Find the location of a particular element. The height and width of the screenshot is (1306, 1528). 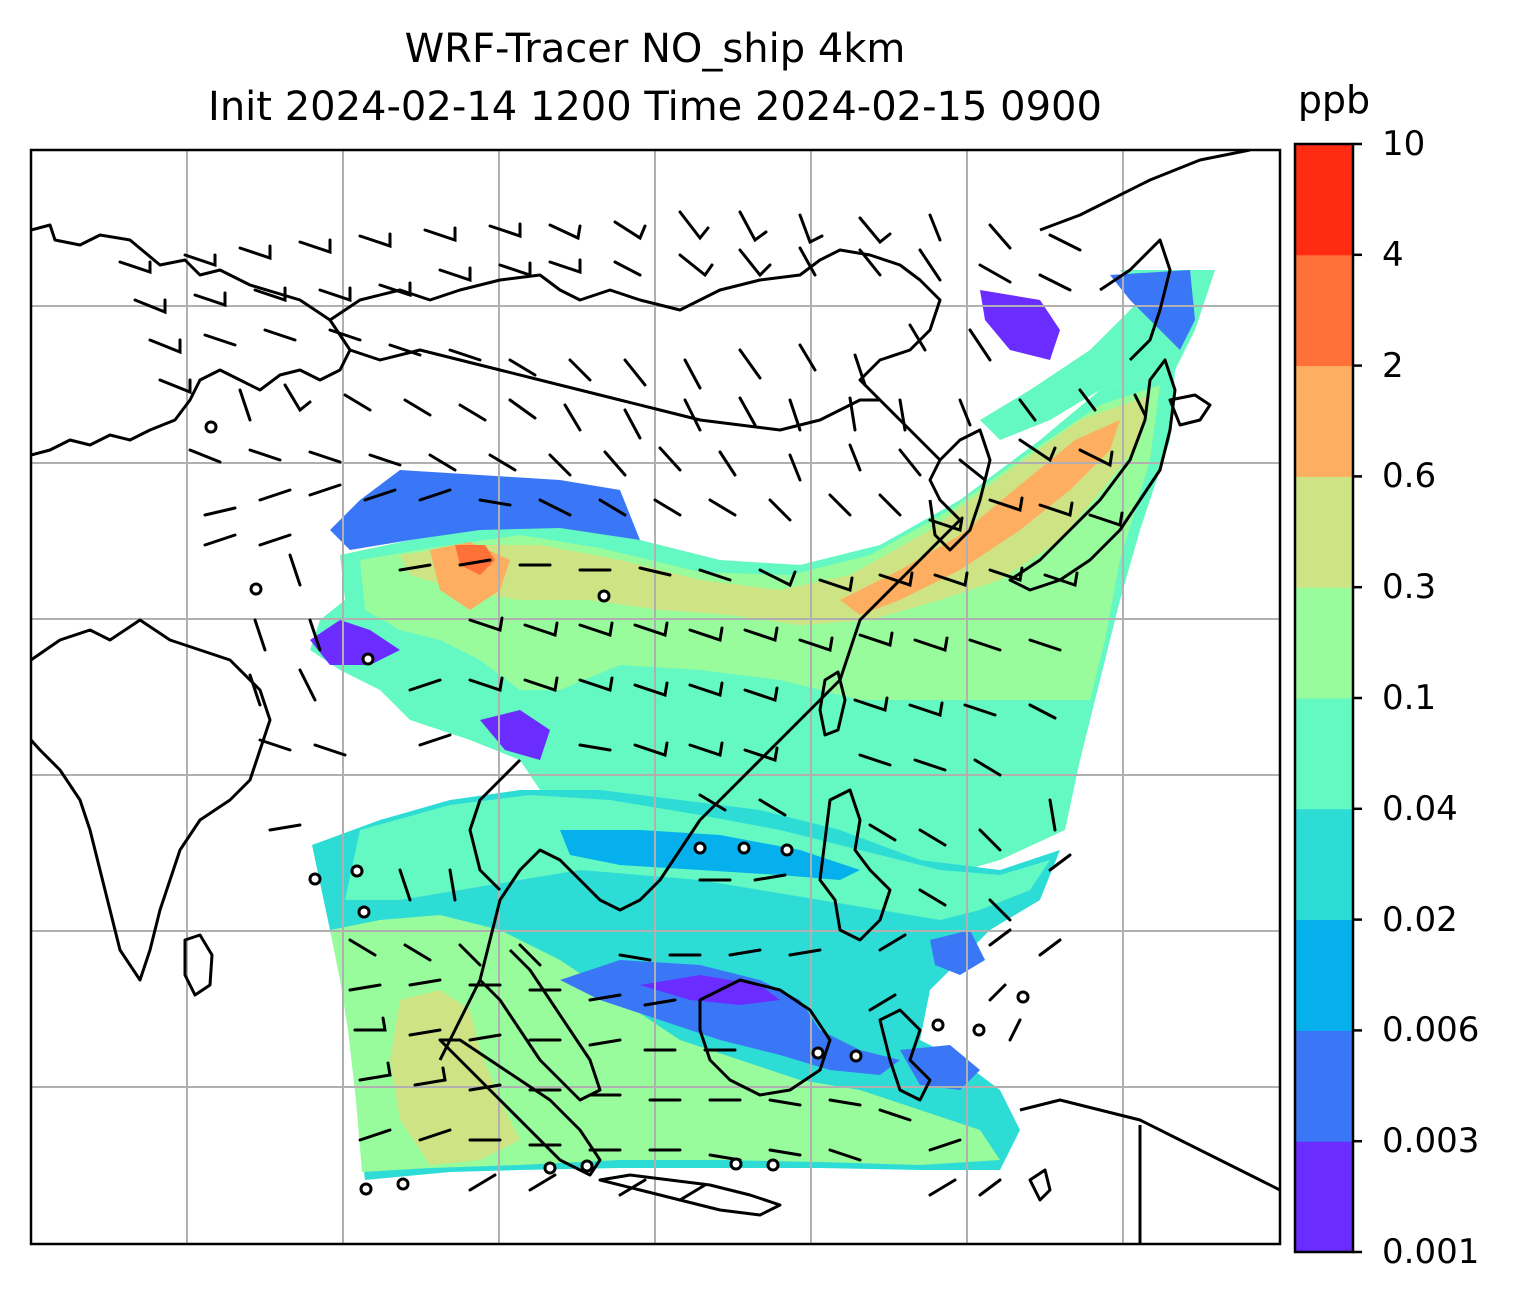

tracer-south-east-blue is located at coordinates (940, 1067).